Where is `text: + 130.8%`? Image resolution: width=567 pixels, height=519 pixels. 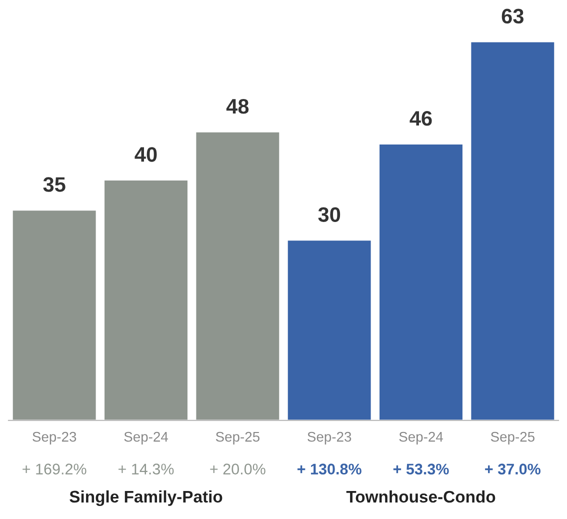
text: + 130.8% is located at coordinates (329, 469).